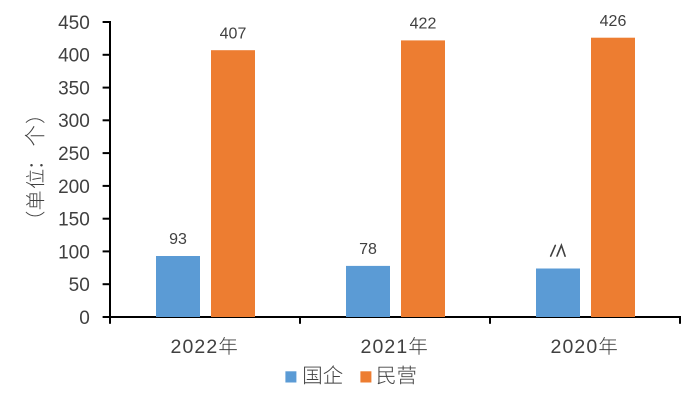 The image size is (700, 407). Describe the element at coordinates (575, 347) in the screenshot. I see `svg-text: 2020` at that location.